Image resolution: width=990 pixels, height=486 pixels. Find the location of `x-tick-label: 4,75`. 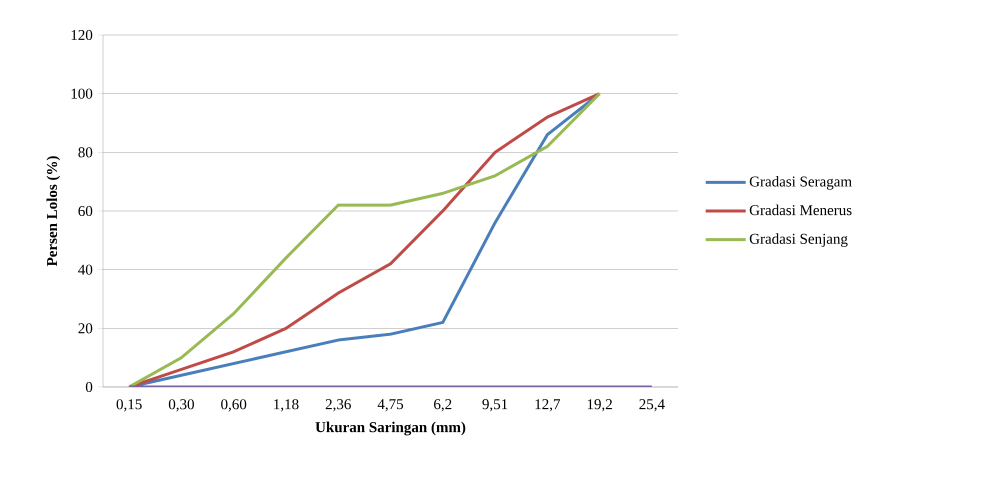

x-tick-label: 4,75 is located at coordinates (391, 405).